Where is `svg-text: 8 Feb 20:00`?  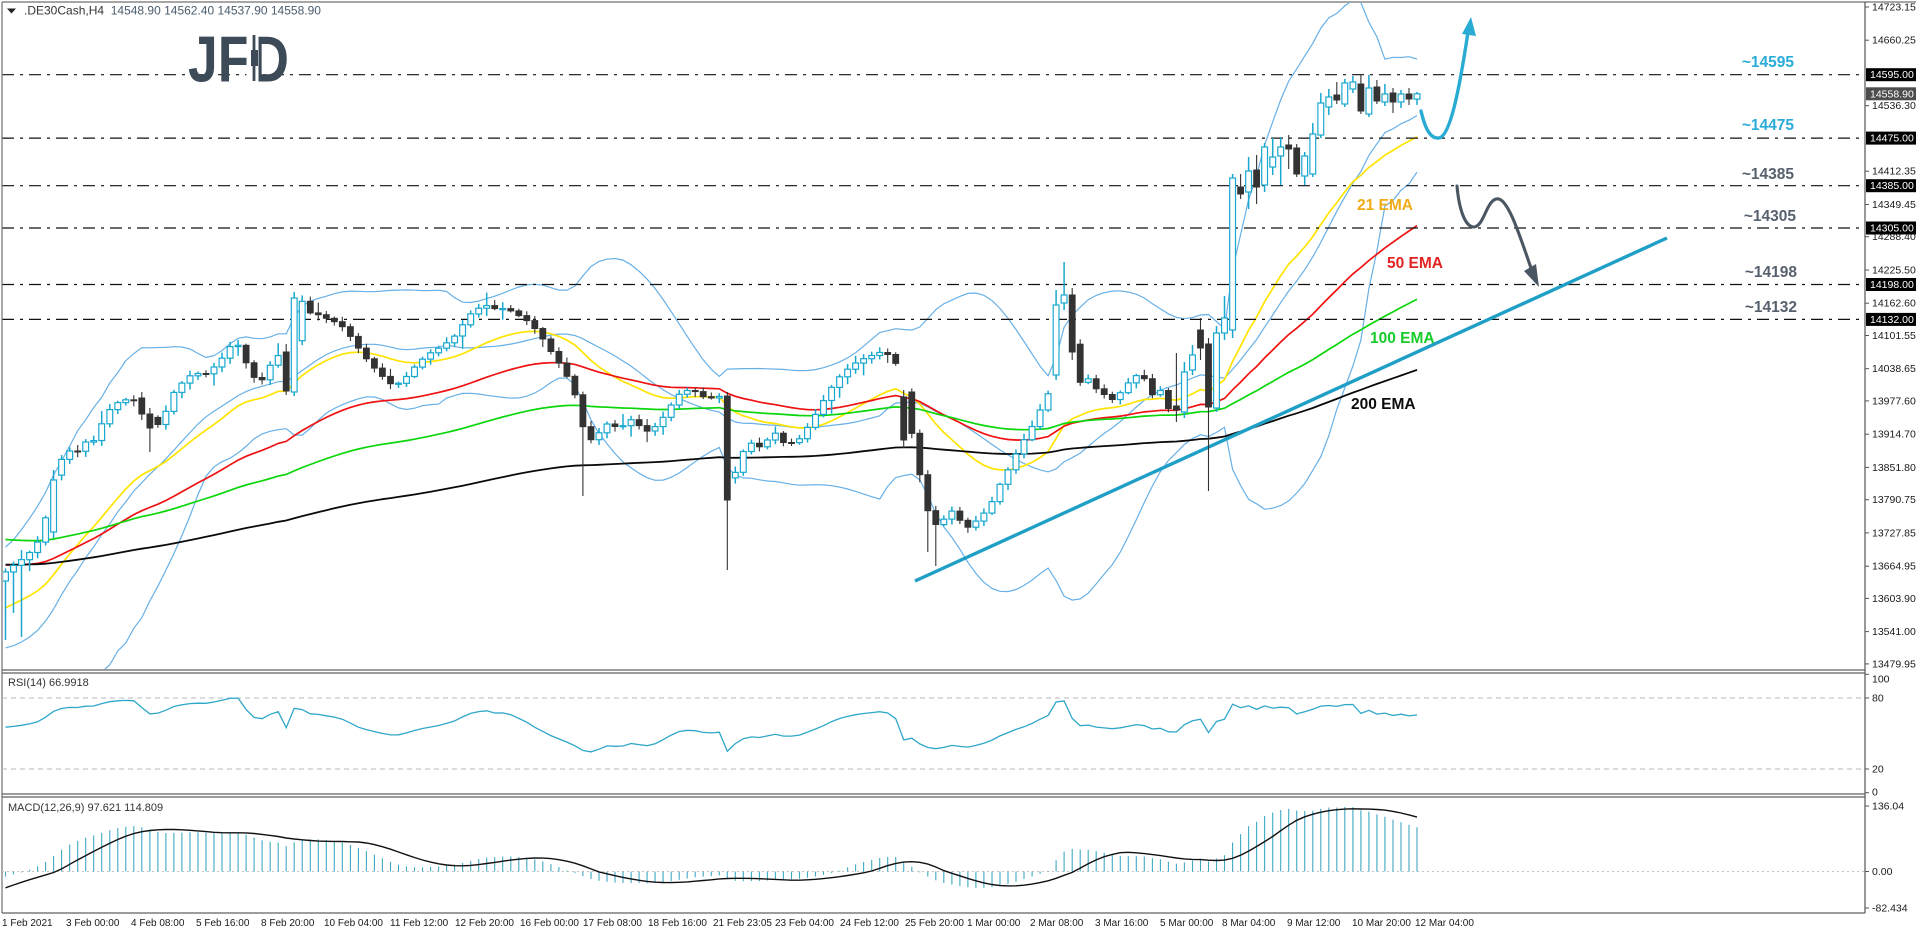
svg-text: 8 Feb 20:00 is located at coordinates (288, 923).